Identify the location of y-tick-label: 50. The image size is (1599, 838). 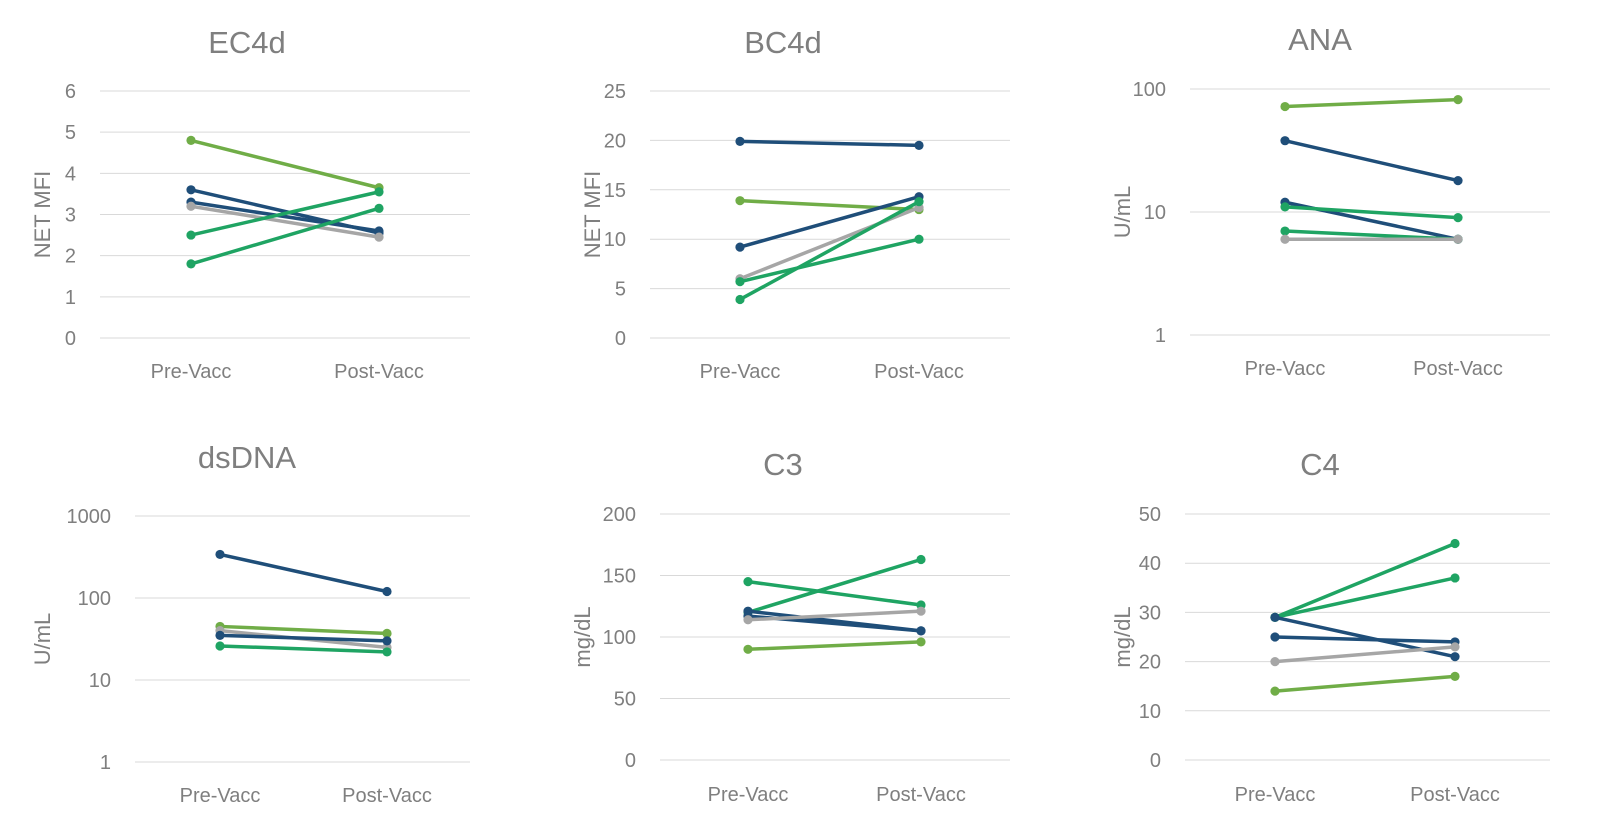
(1150, 515).